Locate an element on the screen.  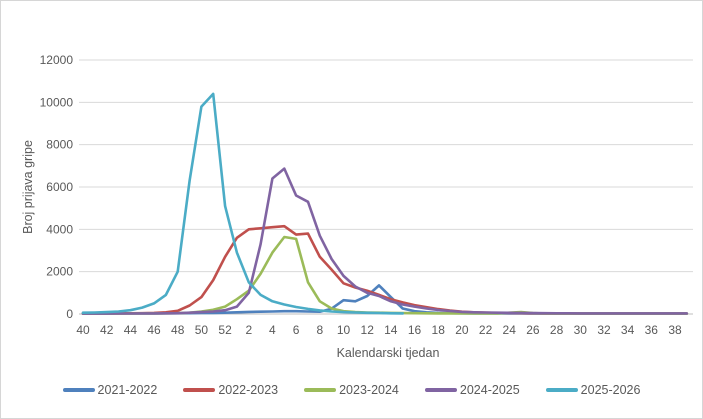
x-tick-label: 18 is located at coordinates (439, 330).